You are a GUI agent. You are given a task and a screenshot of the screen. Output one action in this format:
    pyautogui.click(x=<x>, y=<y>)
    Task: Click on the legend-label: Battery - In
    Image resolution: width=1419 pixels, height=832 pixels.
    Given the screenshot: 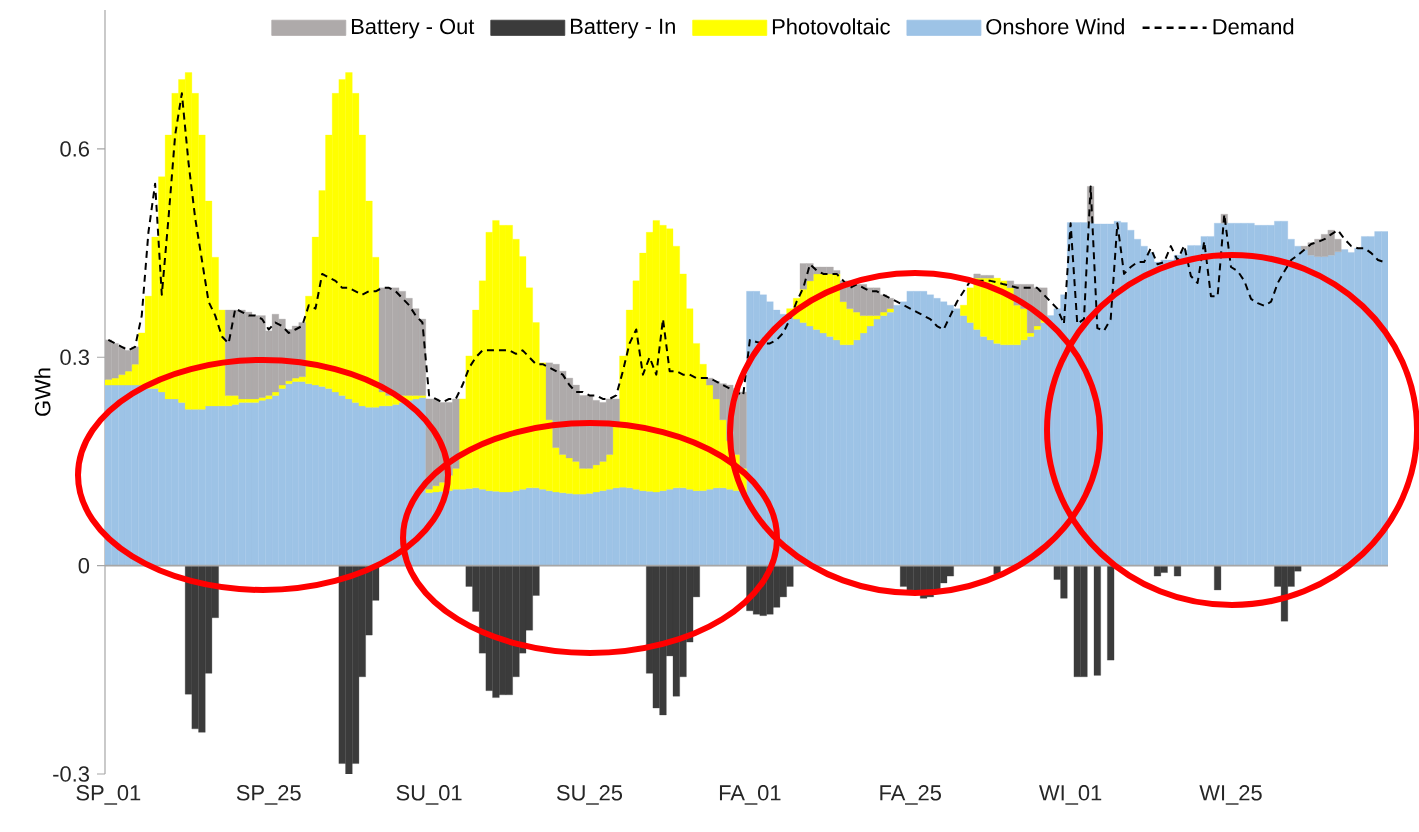 What is the action you would take?
    pyautogui.click(x=622, y=28)
    